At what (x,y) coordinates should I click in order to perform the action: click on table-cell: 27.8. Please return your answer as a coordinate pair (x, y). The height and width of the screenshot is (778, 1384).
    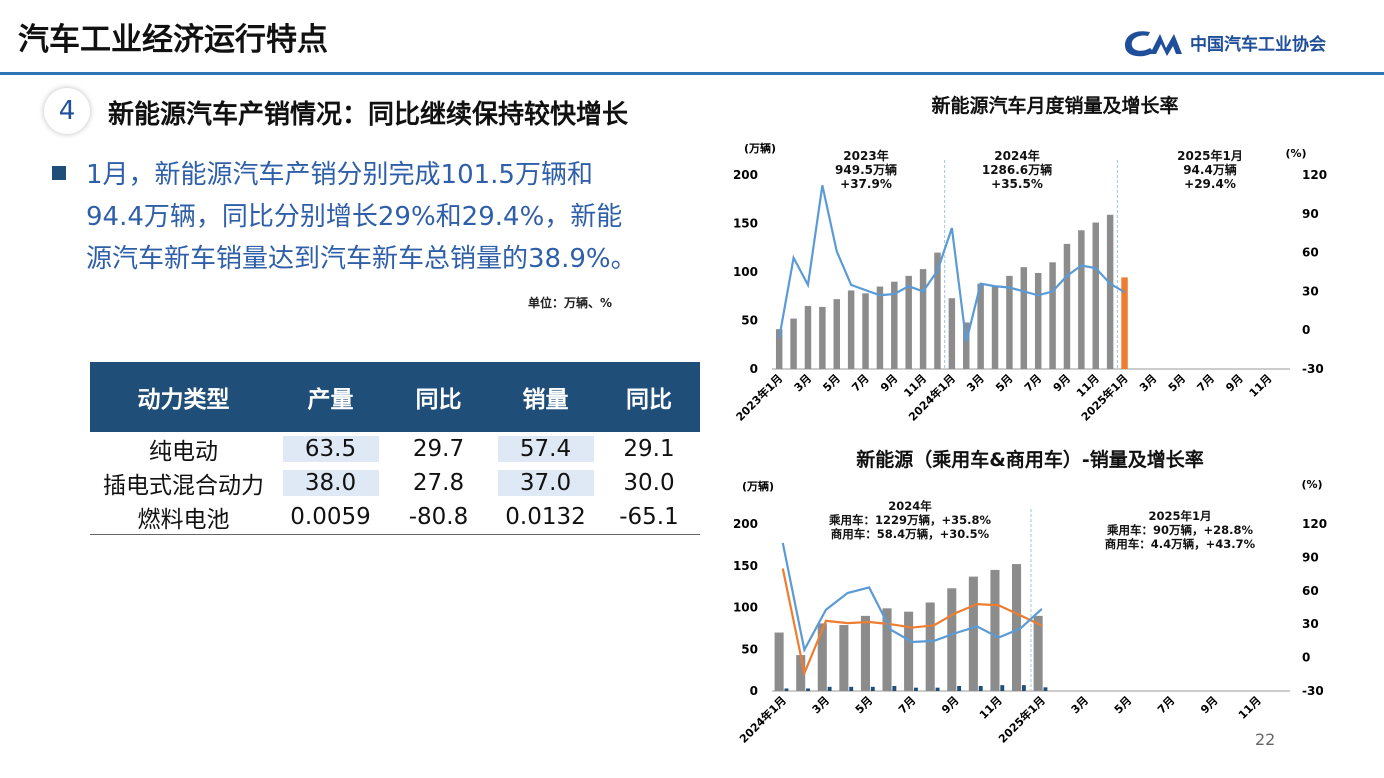
    Looking at the image, I should click on (438, 483).